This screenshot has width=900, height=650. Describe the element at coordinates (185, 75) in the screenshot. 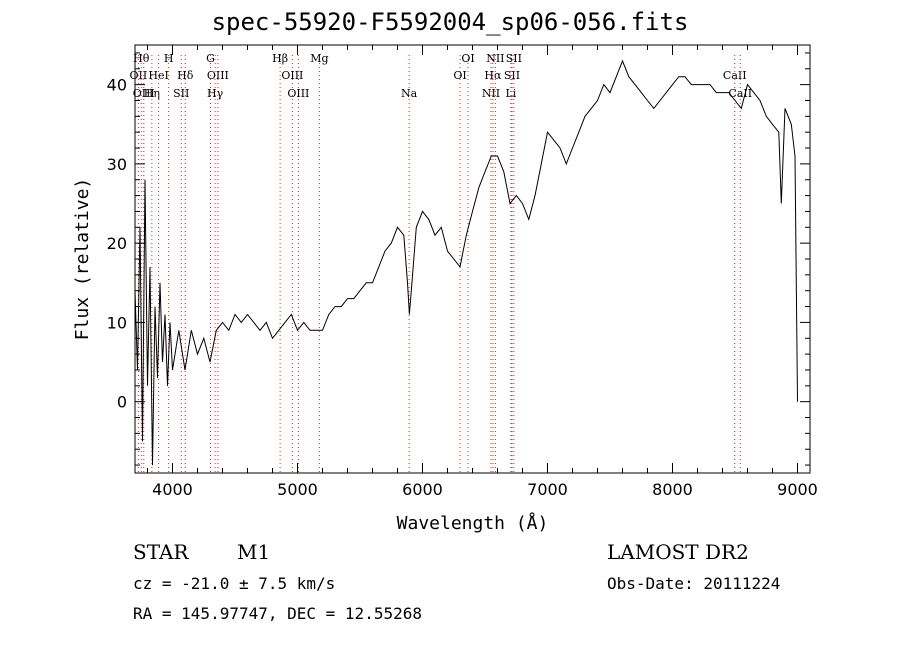

I see `line-marker-label: Hδ` at that location.